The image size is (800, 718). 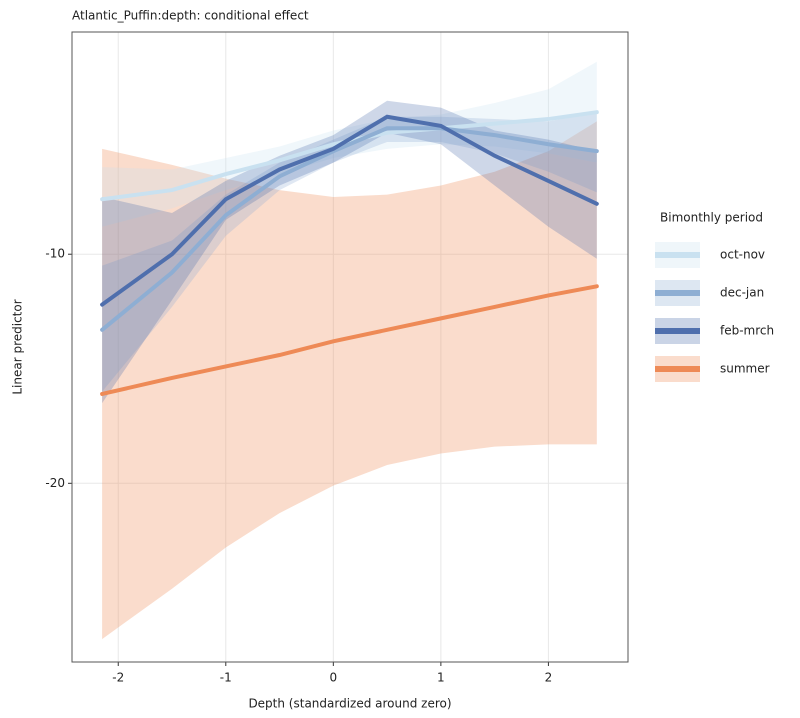 What do you see at coordinates (18, 346) in the screenshot?
I see `y-axis-label: Linear predictor` at bounding box center [18, 346].